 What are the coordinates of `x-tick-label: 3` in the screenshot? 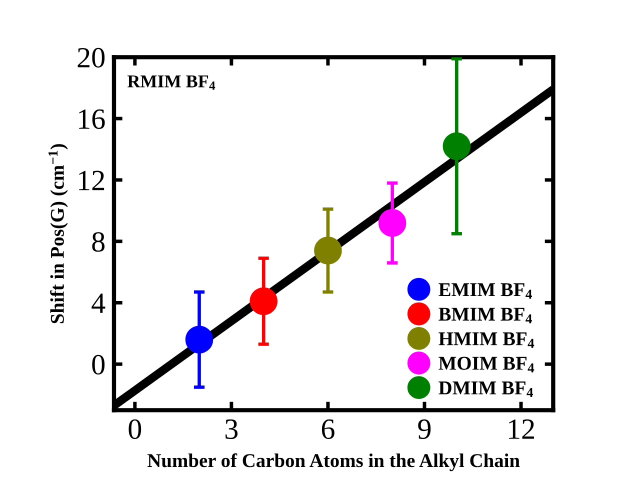 It's located at (232, 429).